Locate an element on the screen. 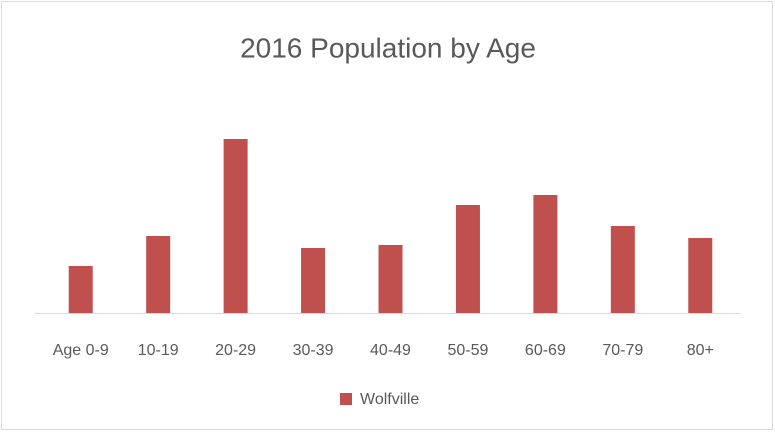 Image resolution: width=775 pixels, height=437 pixels. x-tick-label: 60-69 is located at coordinates (545, 350).